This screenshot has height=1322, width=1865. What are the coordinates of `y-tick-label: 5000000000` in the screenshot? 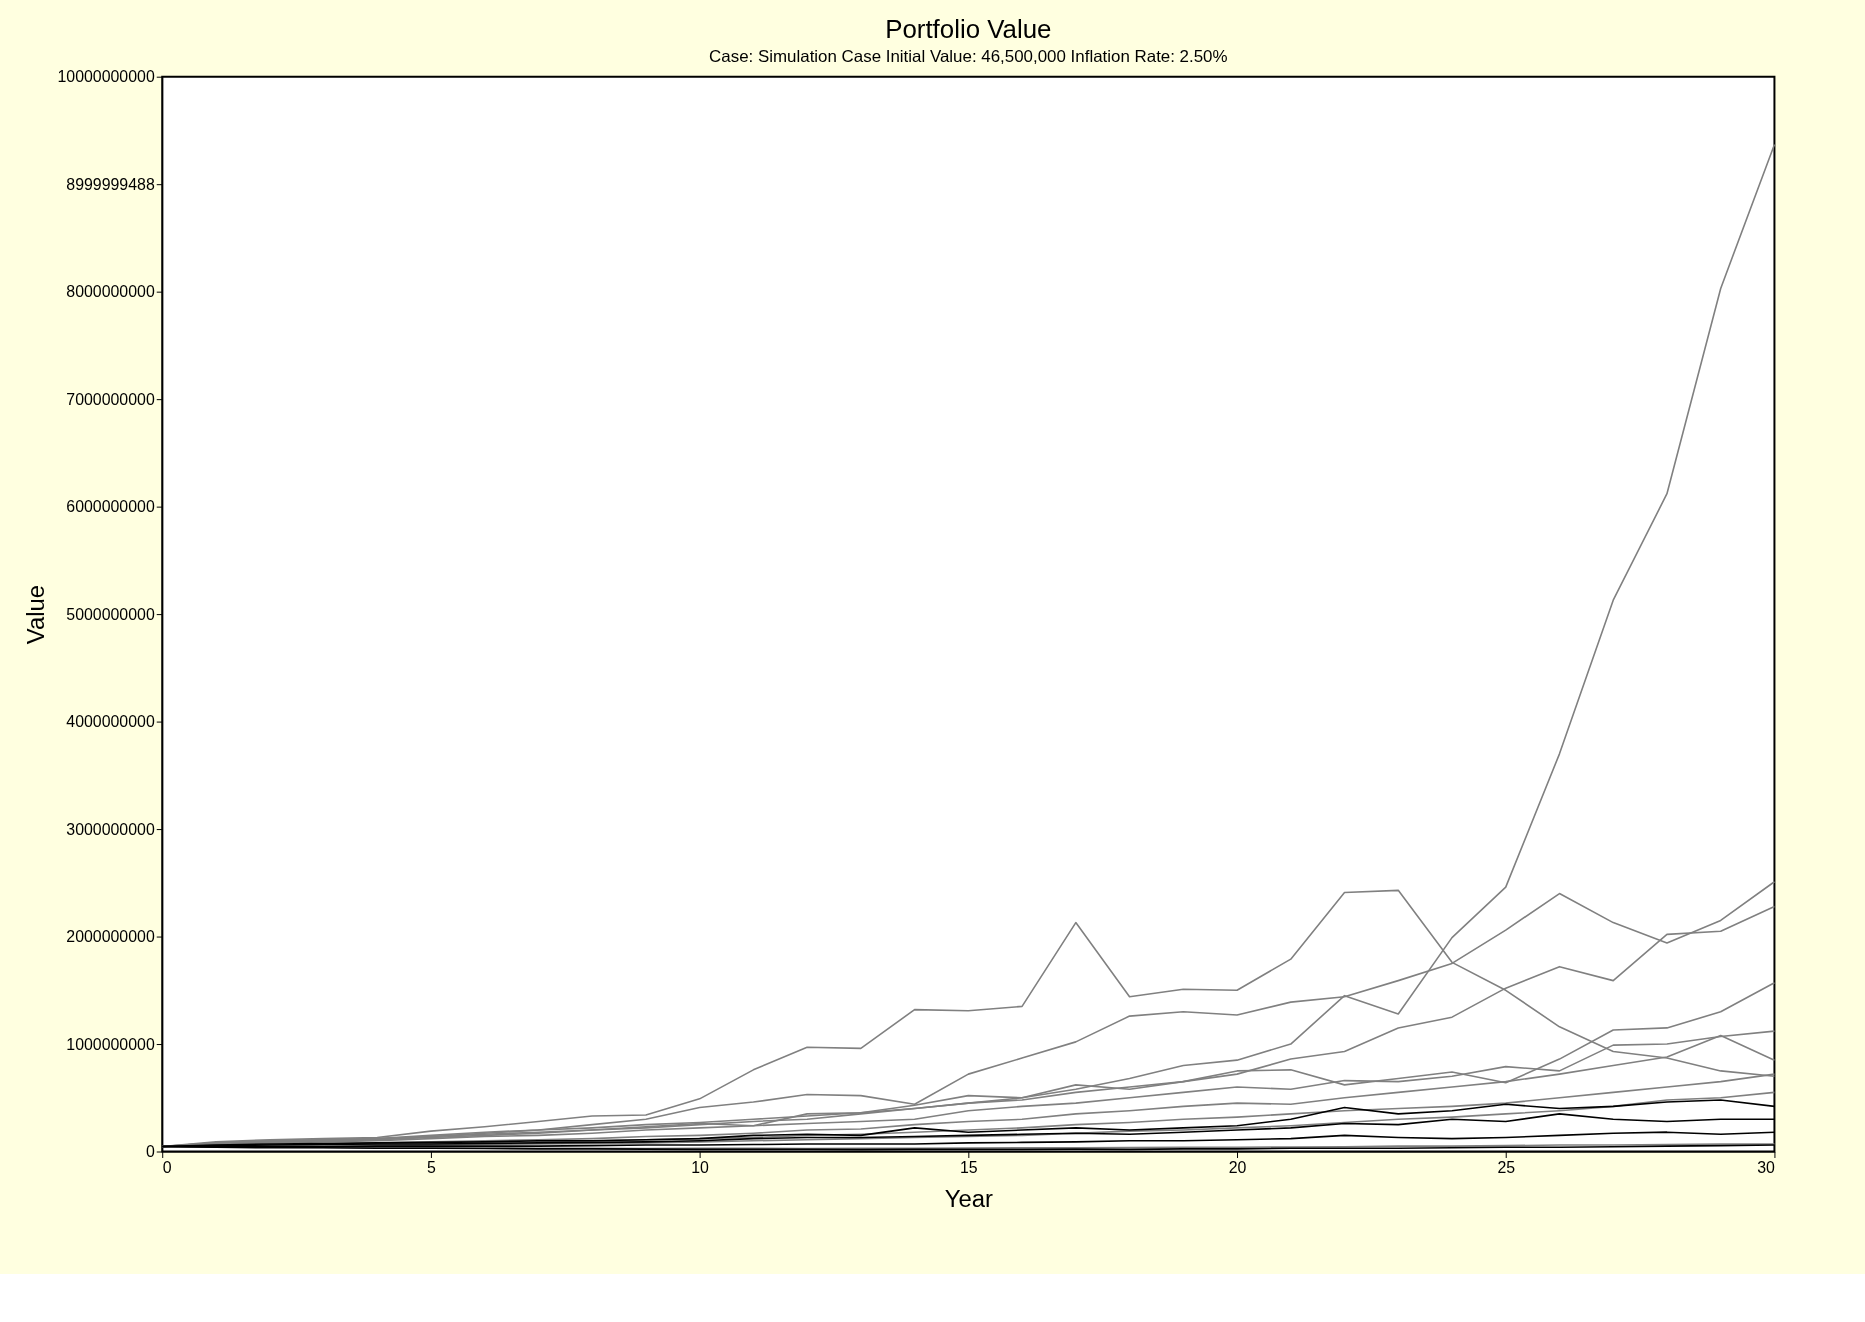 It's located at (110, 614).